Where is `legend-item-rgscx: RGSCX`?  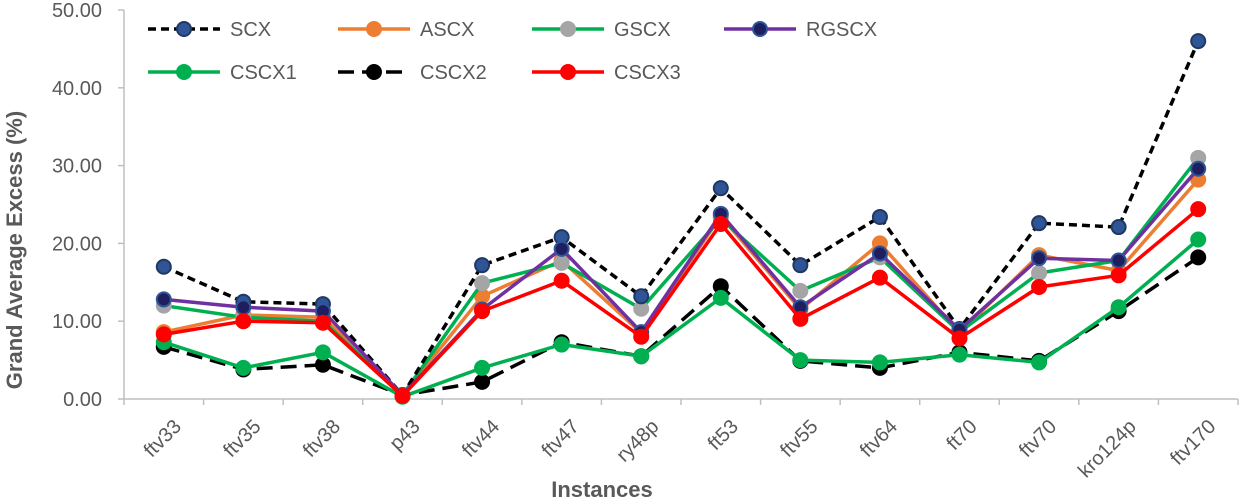 legend-item-rgscx: RGSCX is located at coordinates (800, 30).